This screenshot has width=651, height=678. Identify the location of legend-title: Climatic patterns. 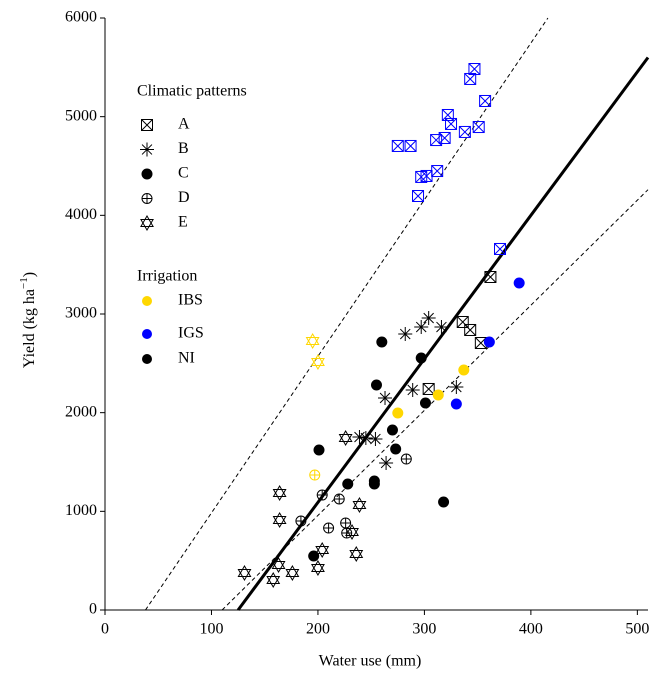
(192, 91).